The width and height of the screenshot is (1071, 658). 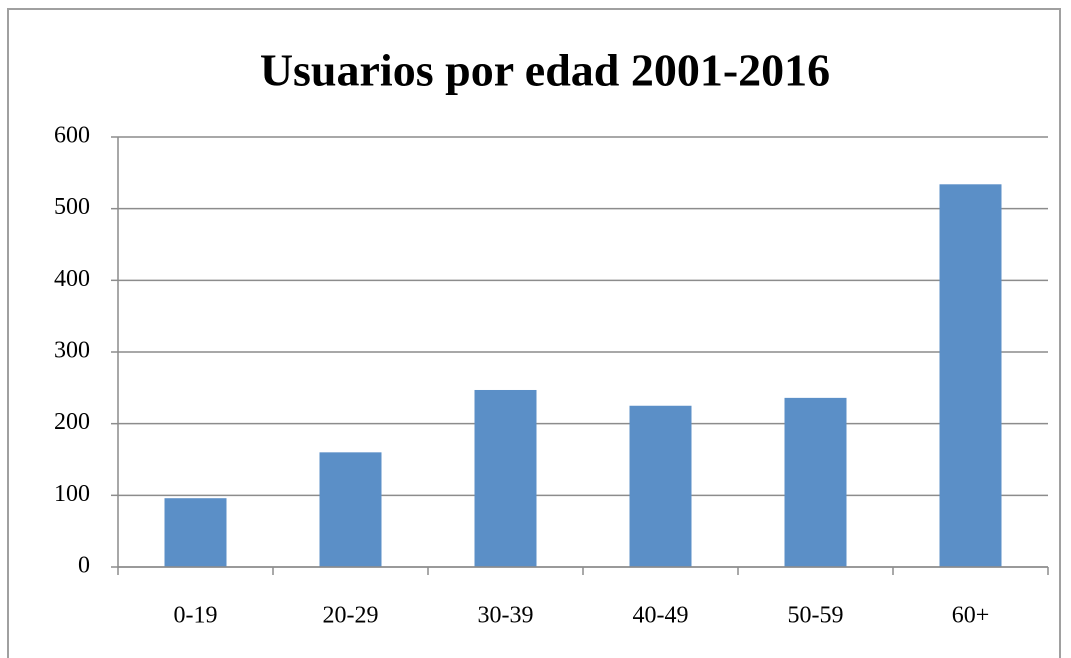 I want to click on y-tick-label: 100, so click(x=72, y=494).